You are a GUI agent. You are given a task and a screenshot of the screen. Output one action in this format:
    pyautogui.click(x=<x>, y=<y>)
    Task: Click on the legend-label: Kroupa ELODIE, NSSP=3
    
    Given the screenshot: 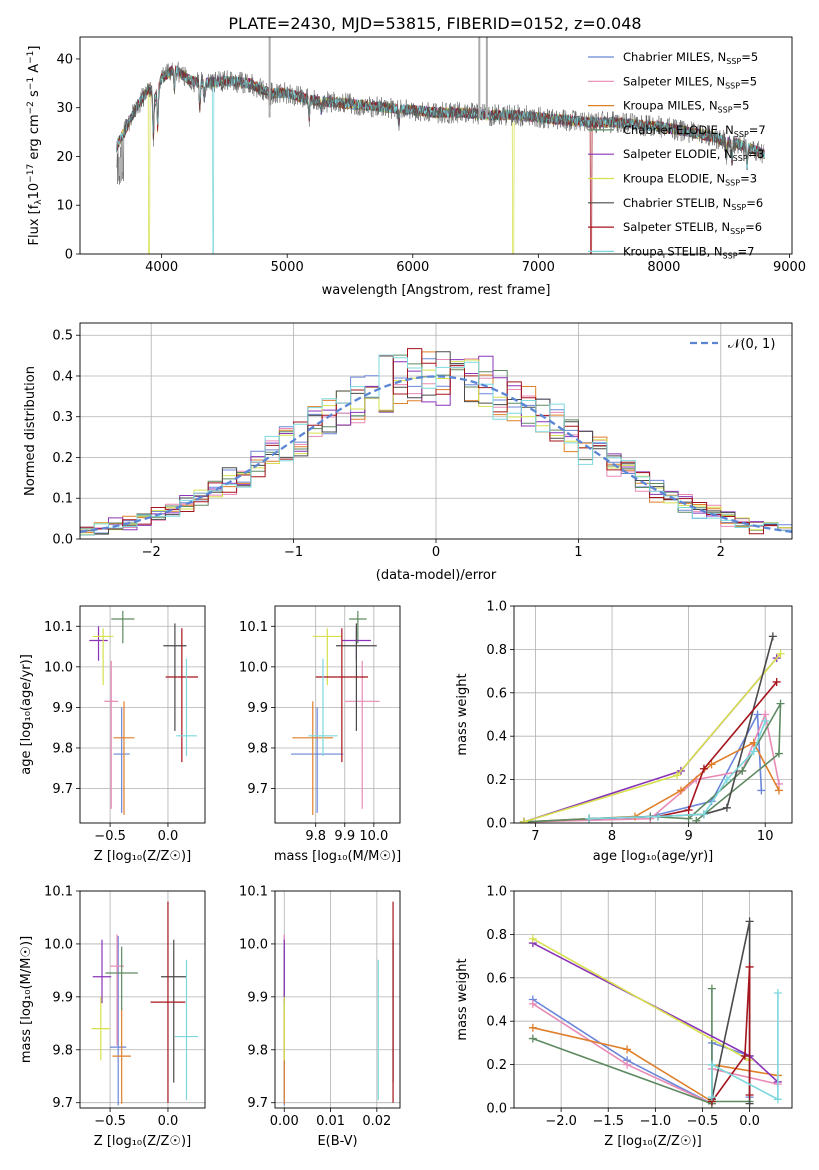 What is the action you would take?
    pyautogui.click(x=690, y=180)
    